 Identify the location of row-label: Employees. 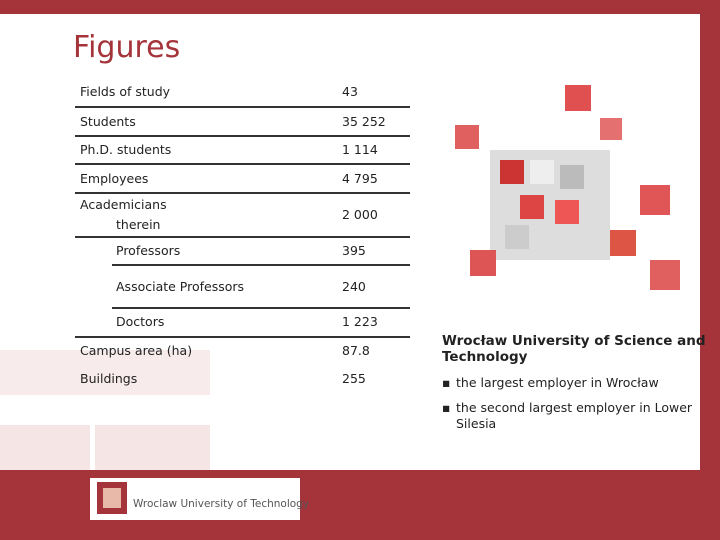
(114, 178).